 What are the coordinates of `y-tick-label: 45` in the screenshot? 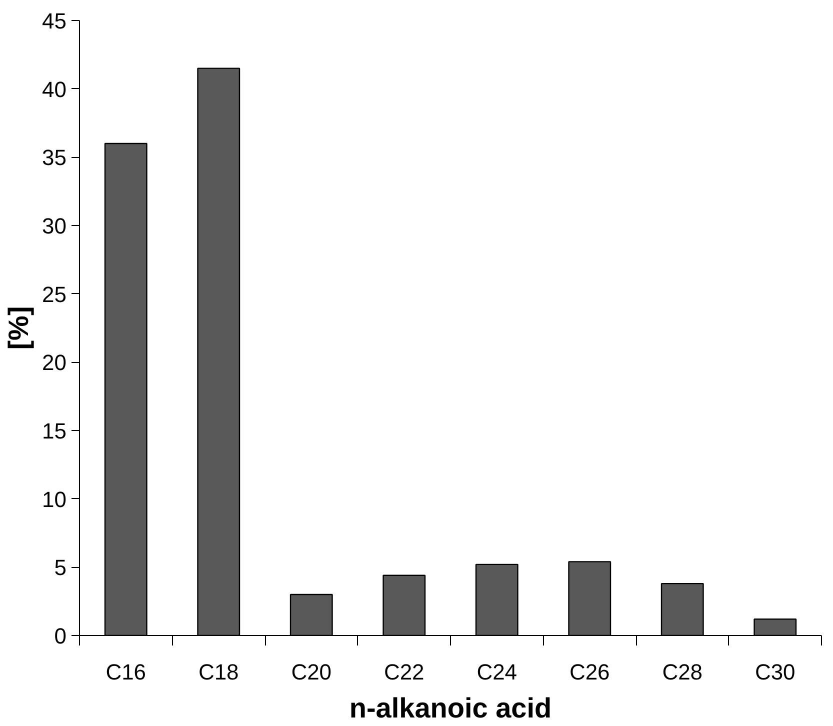 It's located at (54, 21).